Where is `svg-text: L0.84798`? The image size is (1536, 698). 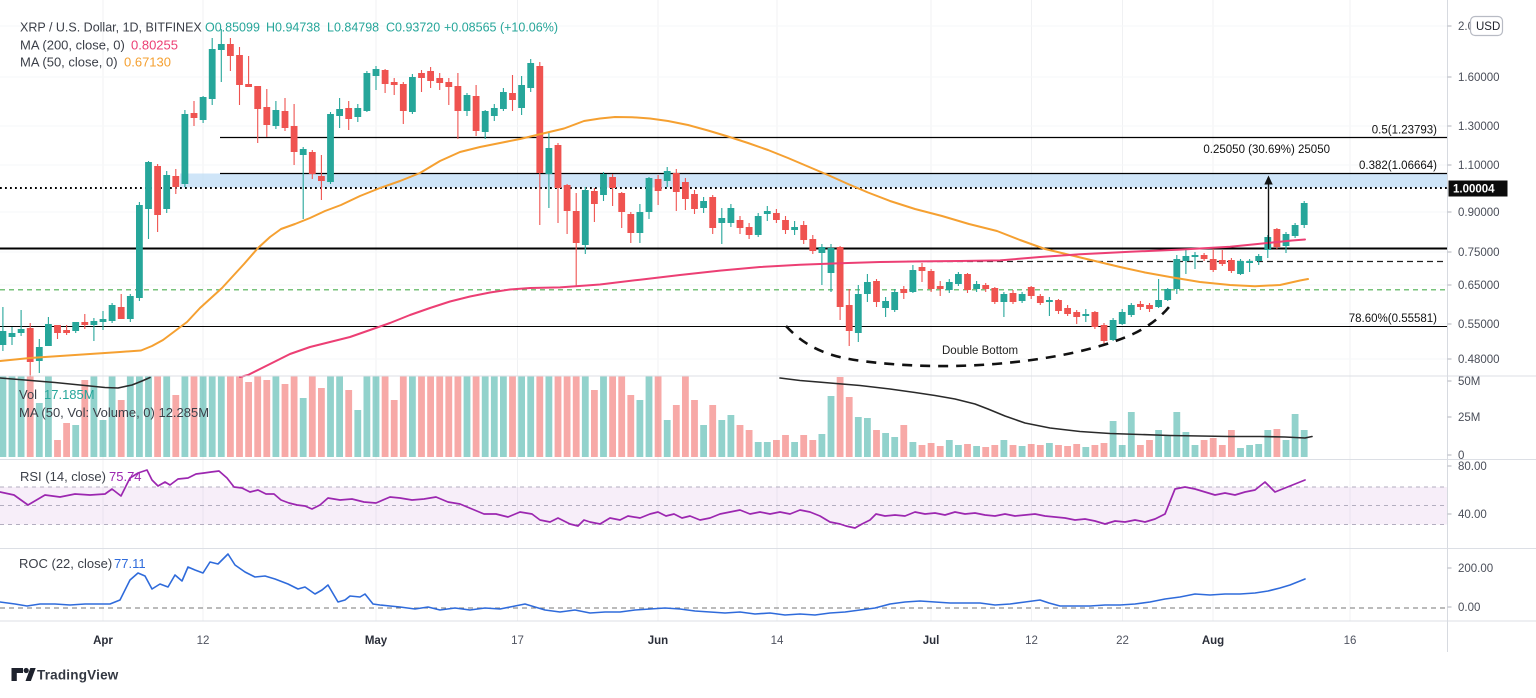
svg-text: L0.84798 is located at coordinates (353, 28).